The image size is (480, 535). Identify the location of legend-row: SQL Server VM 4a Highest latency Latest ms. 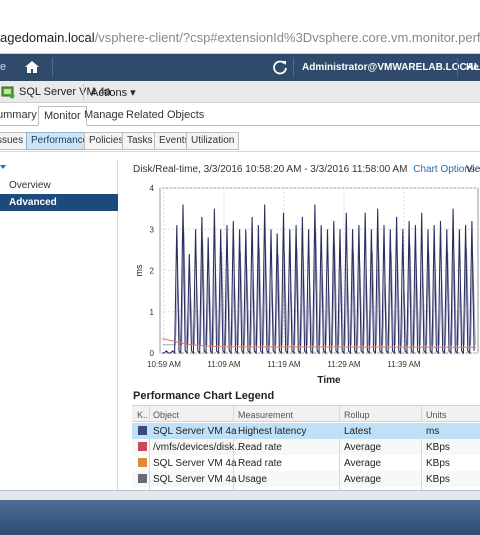
(306, 431).